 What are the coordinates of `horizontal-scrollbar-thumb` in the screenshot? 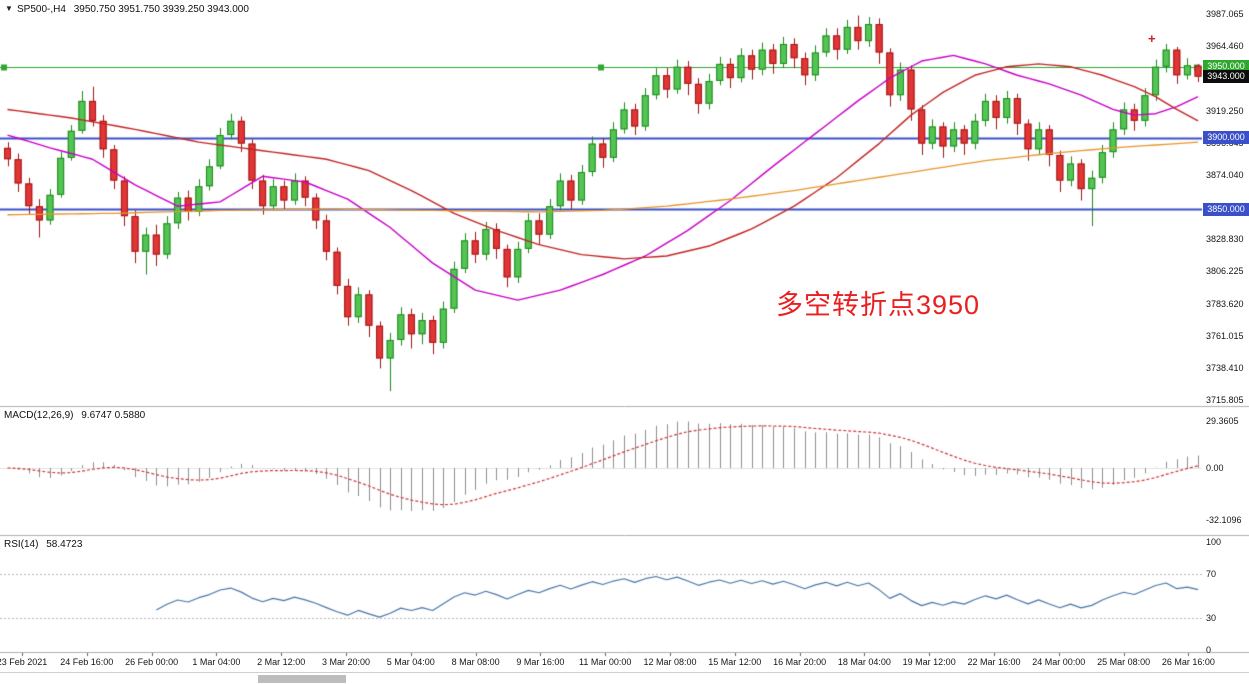 It's located at (302, 679).